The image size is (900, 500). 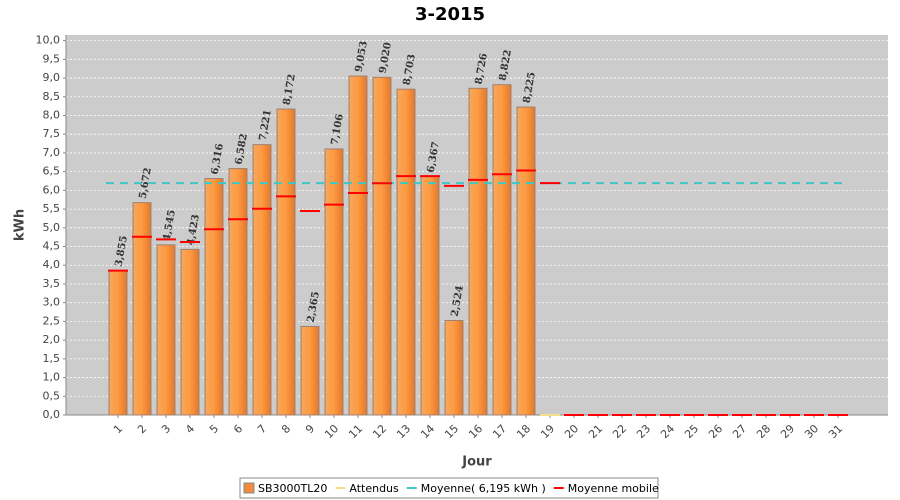 What do you see at coordinates (122, 251) in the screenshot?
I see `value-label: 3,855` at bounding box center [122, 251].